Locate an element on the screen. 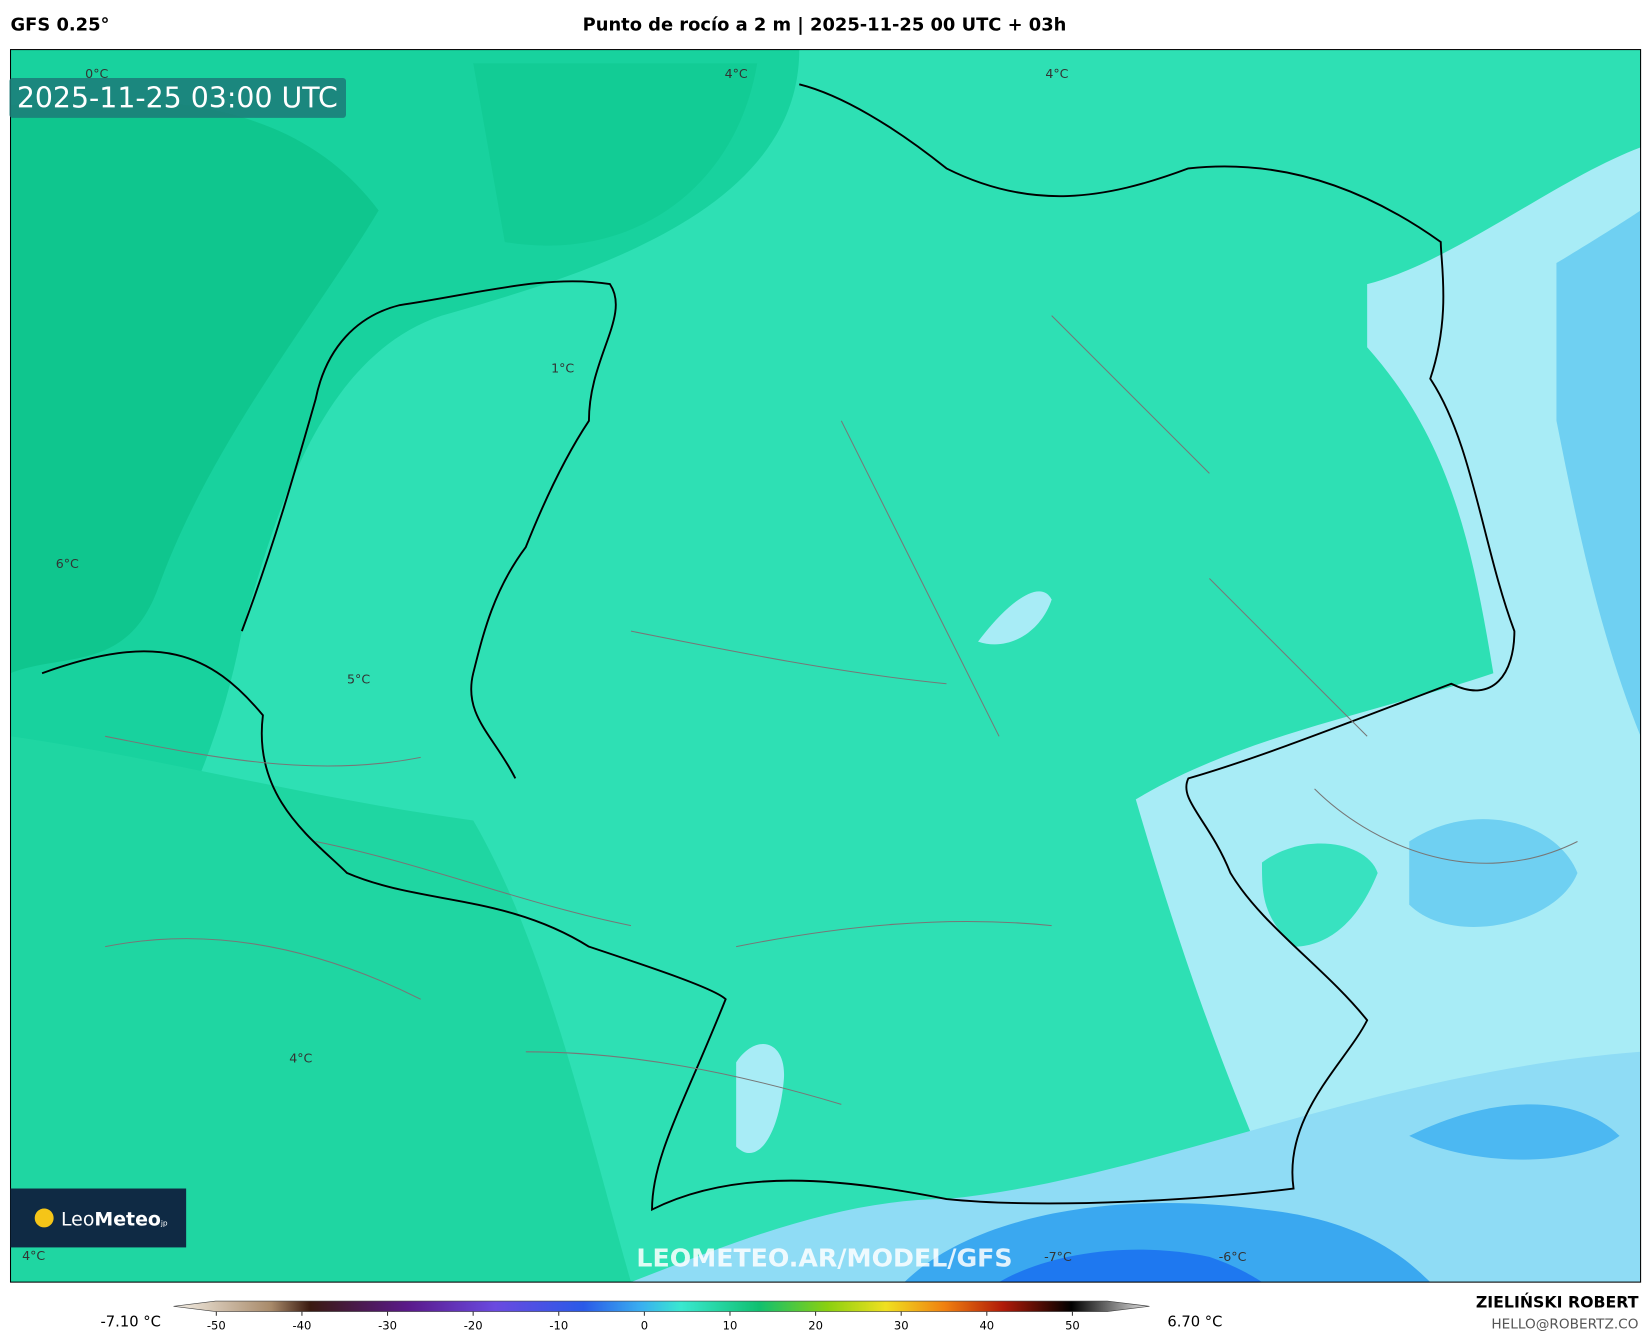 Image resolution: width=1649 pixels, height=1338 pixels. contour-label: 1°C is located at coordinates (562, 367).